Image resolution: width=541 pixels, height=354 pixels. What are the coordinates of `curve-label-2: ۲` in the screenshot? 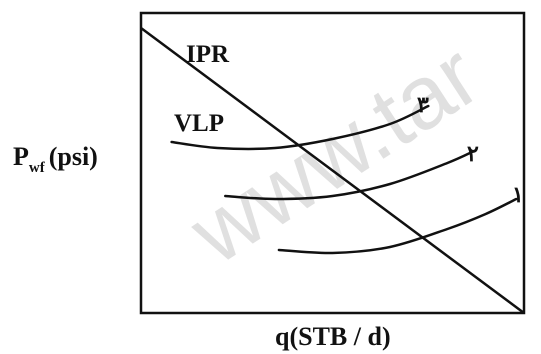 It's located at (473, 153).